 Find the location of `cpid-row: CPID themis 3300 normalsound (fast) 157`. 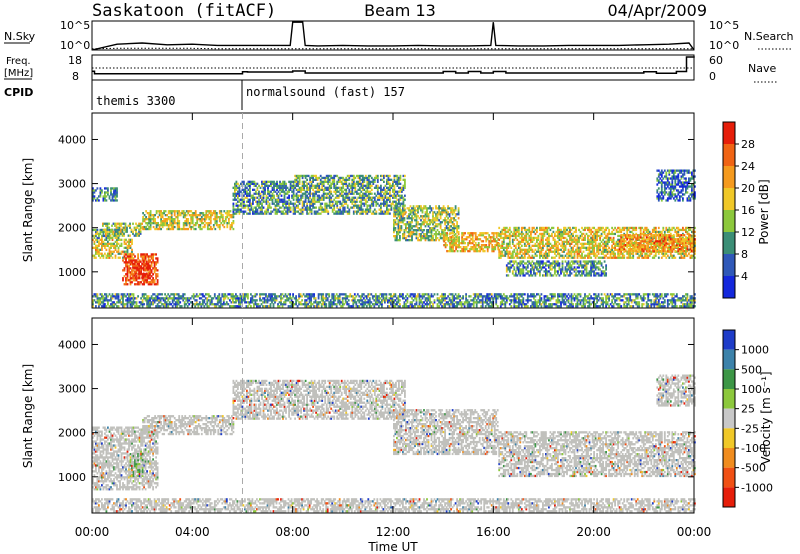

cpid-row: CPID themis 3300 normalsound (fast) 157 is located at coordinates (204, 95).